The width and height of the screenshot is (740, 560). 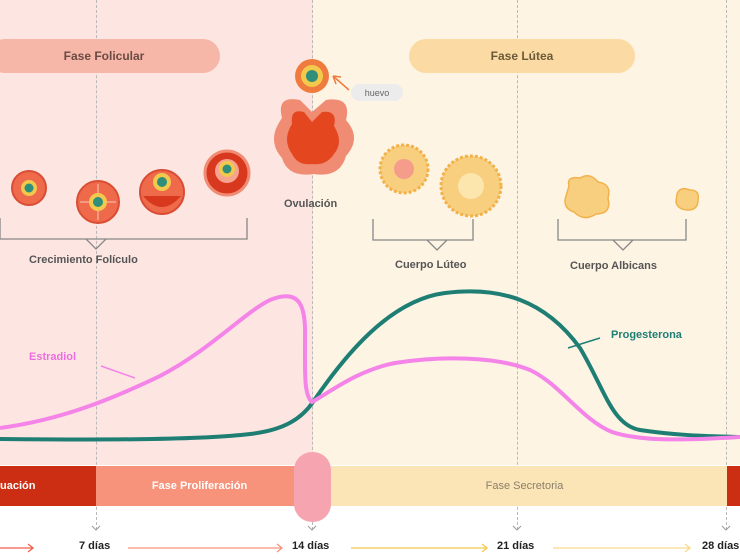 What do you see at coordinates (522, 56) in the screenshot?
I see `luteal-phase-pill: Fase Lútea` at bounding box center [522, 56].